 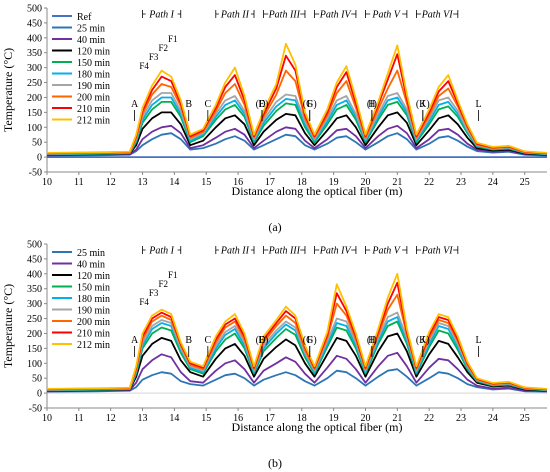 What do you see at coordinates (91, 265) in the screenshot?
I see `legend-label: 40 min` at bounding box center [91, 265].